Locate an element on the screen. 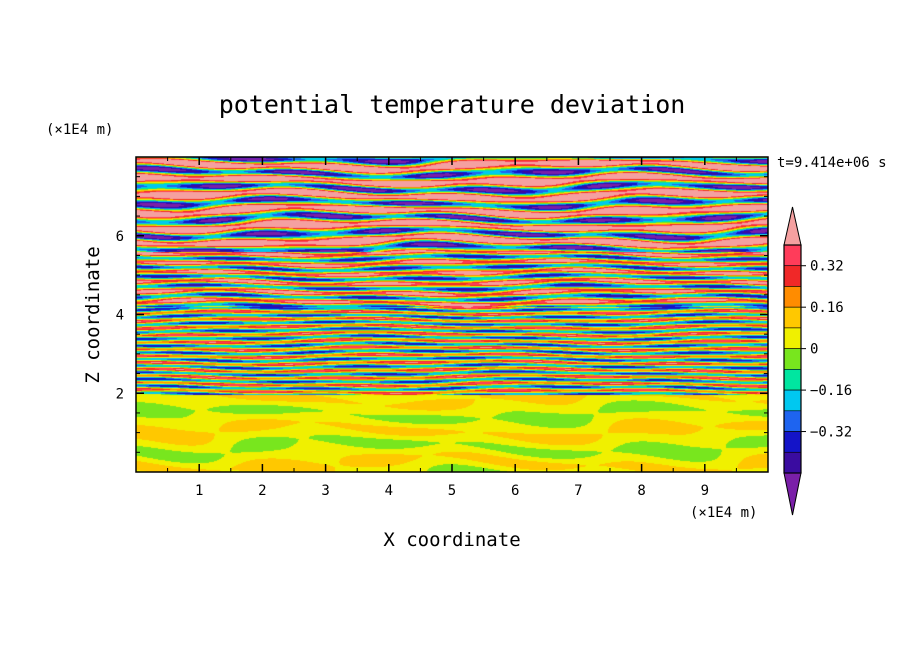 This screenshot has width=904, height=654. colorbar-tick-label: 0.32 is located at coordinates (827, 267).